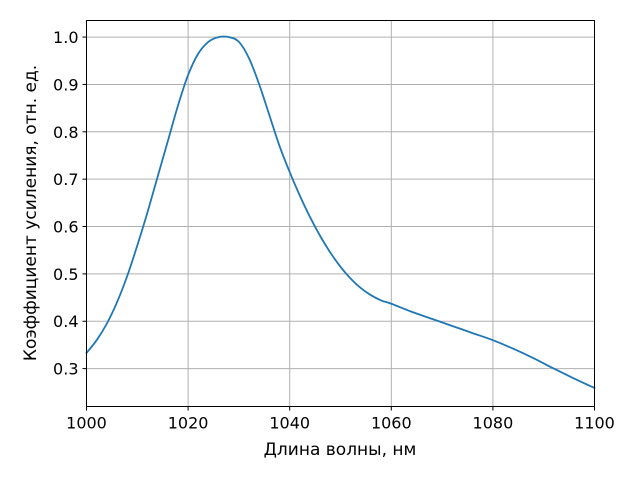 This screenshot has height=480, width=640. Describe the element at coordinates (188, 423) in the screenshot. I see `x-tick-label: 1020` at that location.